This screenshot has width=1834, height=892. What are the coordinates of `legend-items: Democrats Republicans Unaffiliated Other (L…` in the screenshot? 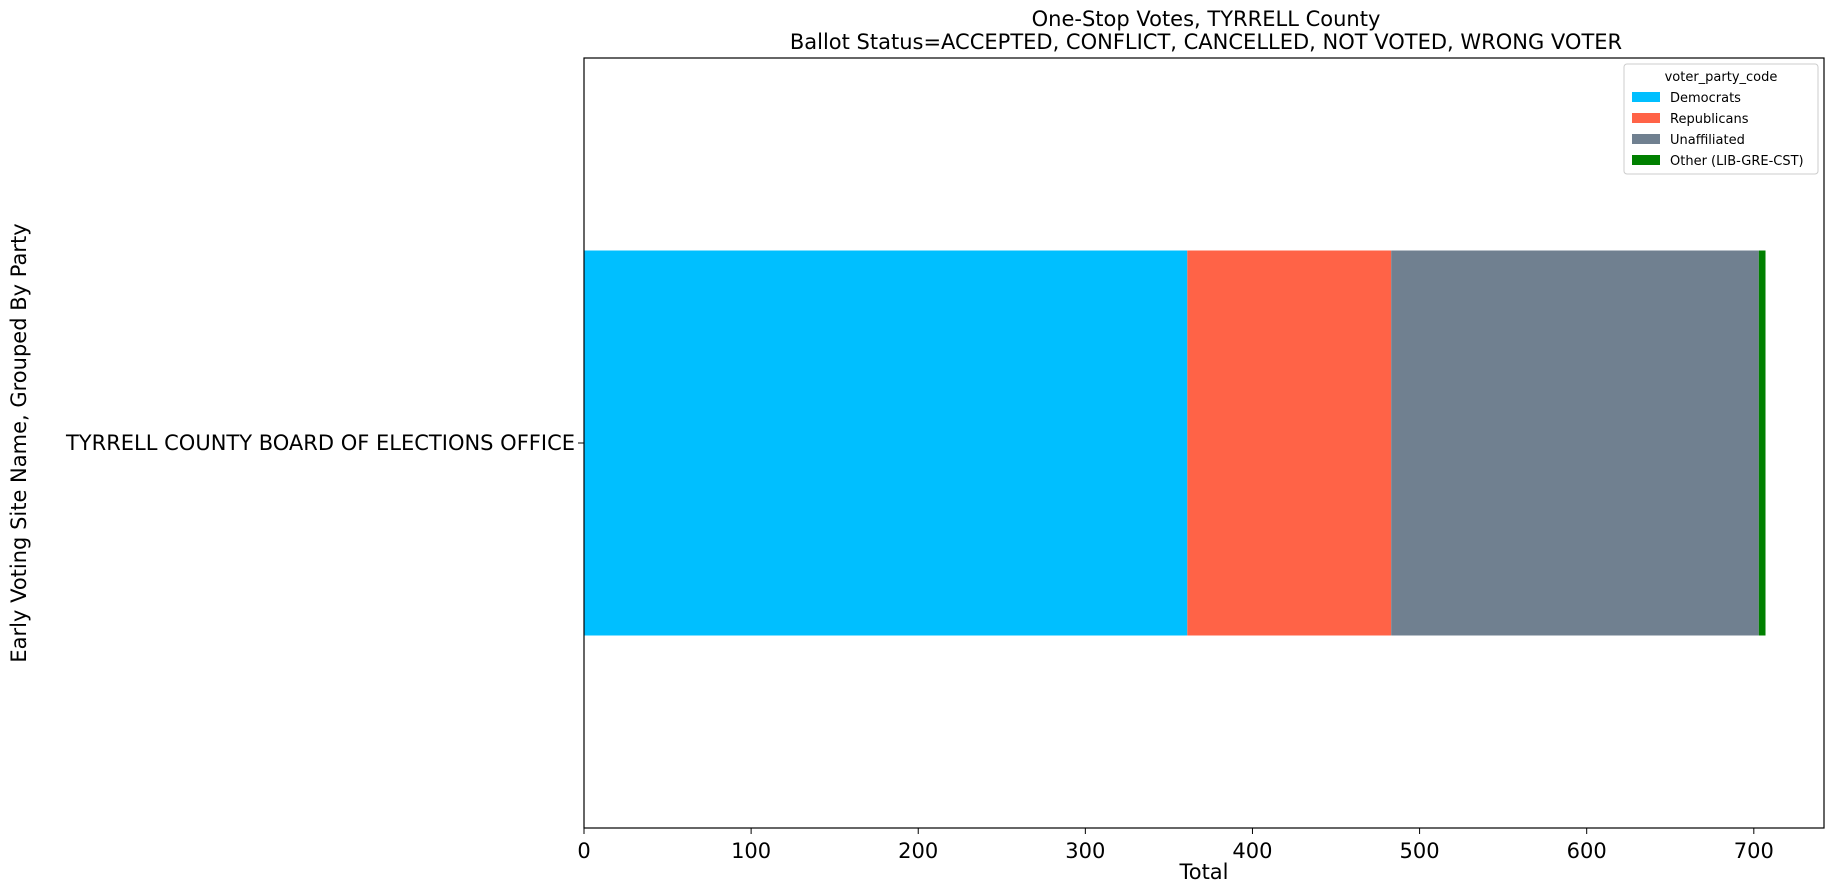 It's located at (1718, 130).